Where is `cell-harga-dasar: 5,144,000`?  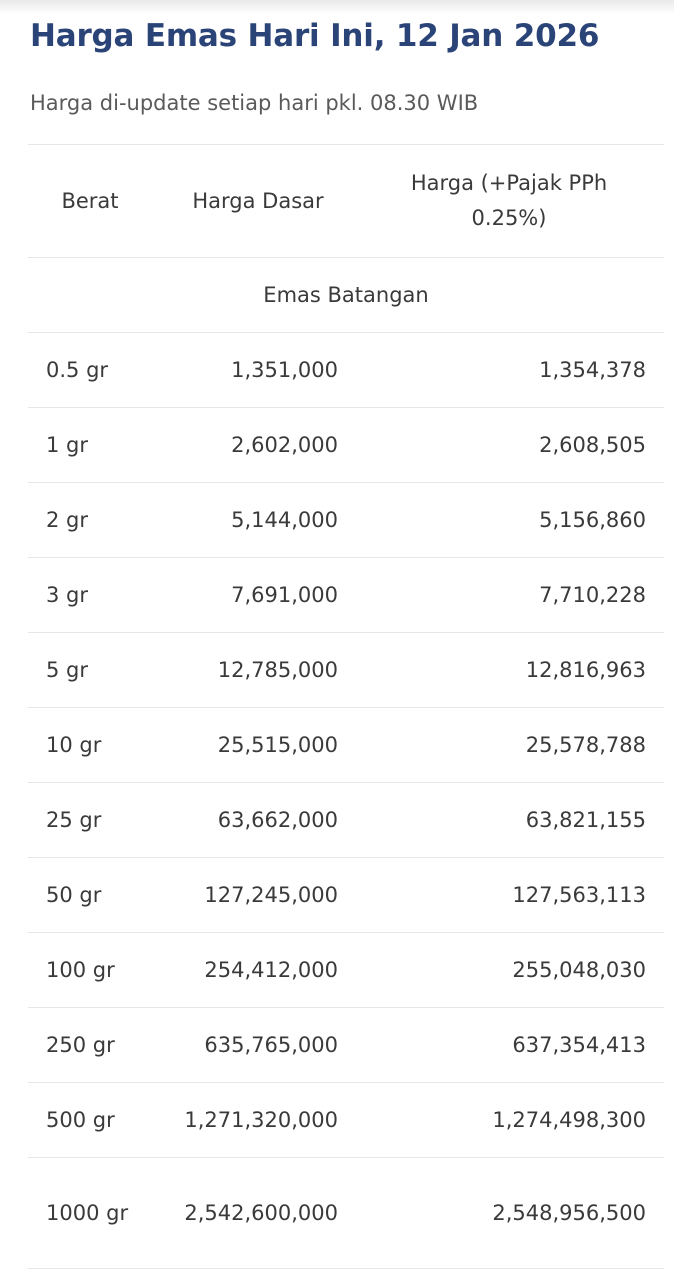 cell-harga-dasar: 5,144,000 is located at coordinates (284, 520).